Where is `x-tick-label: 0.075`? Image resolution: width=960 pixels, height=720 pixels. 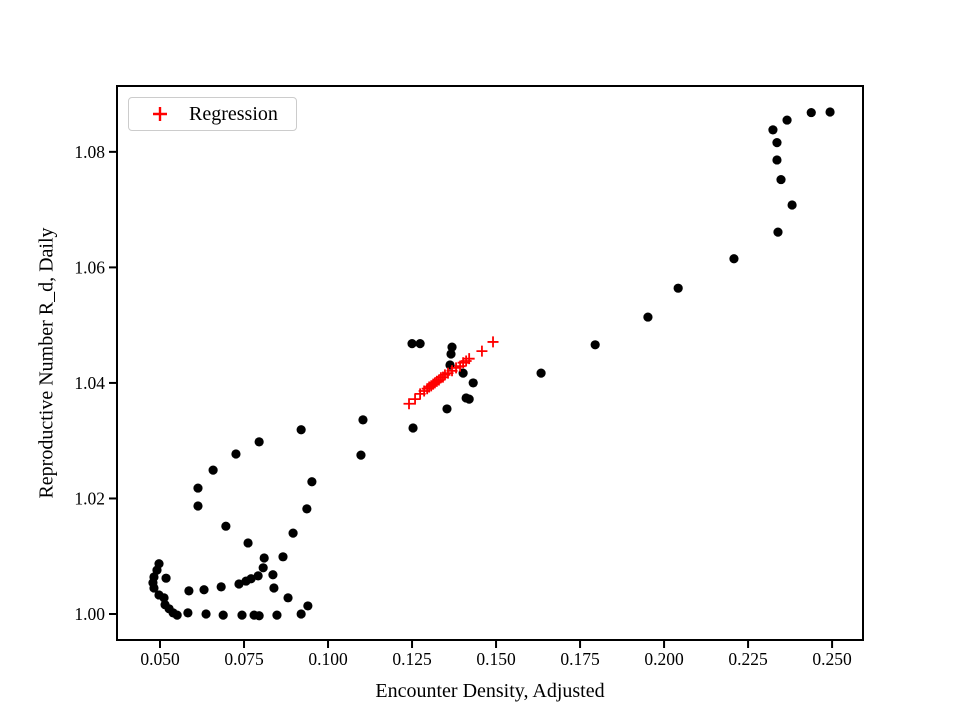 x-tick-label: 0.075 is located at coordinates (244, 659).